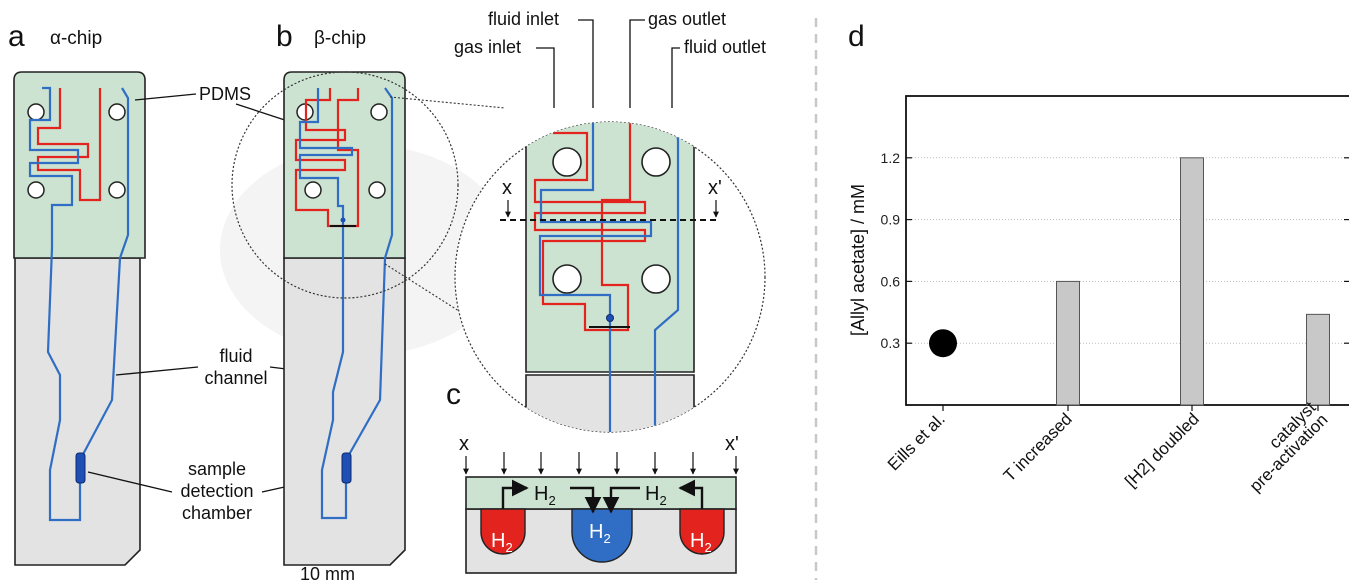  Describe the element at coordinates (340, 38) in the screenshot. I see `beta-chip-title: β-chip` at that location.